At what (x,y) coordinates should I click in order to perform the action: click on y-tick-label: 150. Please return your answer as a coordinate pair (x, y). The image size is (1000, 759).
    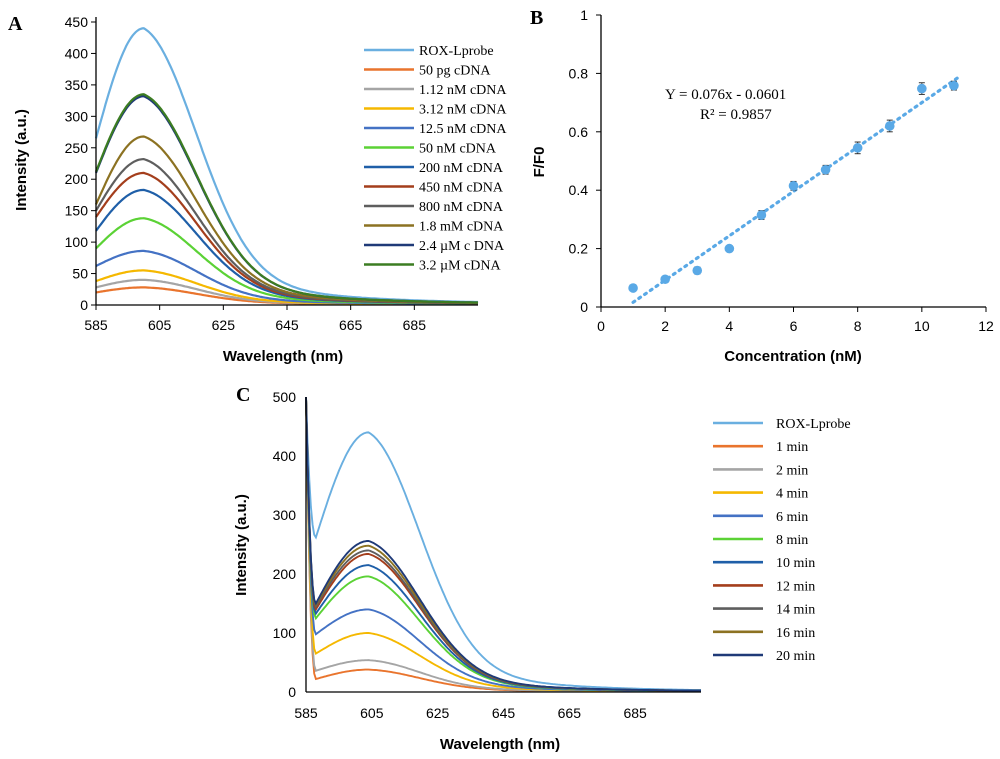
    Looking at the image, I should click on (77, 211).